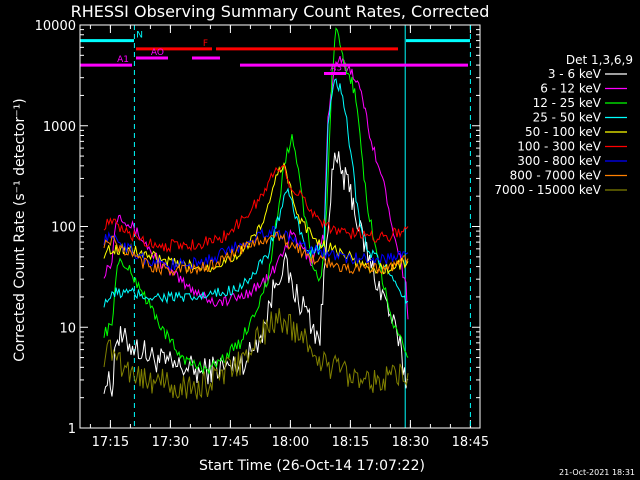 The height and width of the screenshot is (480, 640). I want to click on x-tick-label: 17:30, so click(170, 442).